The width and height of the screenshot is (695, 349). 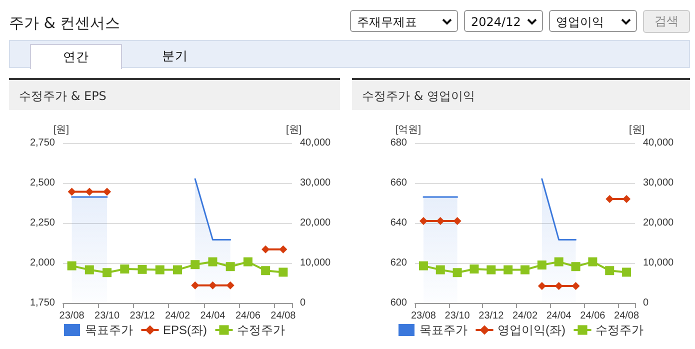 I want to click on y-axis-title: [억원], so click(x=408, y=130).